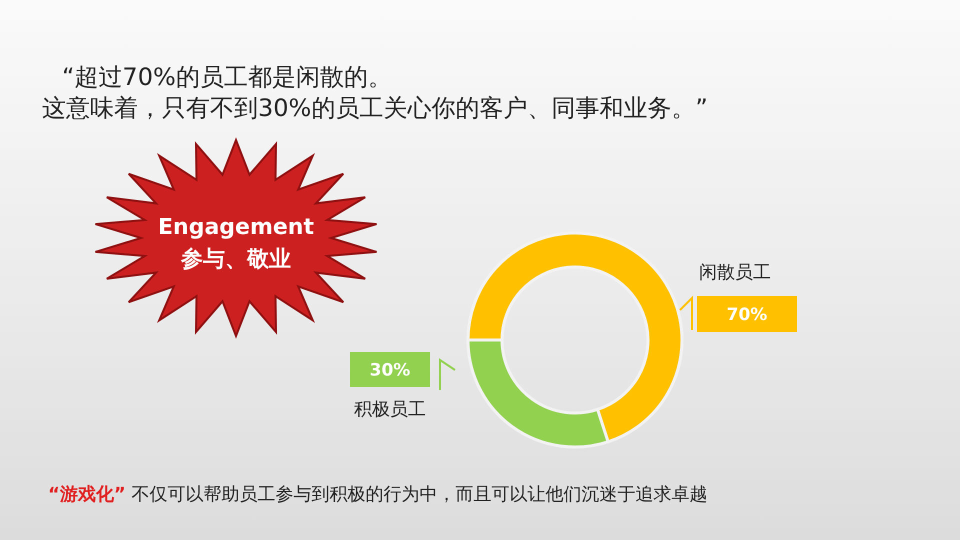  I want to click on subtitle: 这意味着，只有不到30%的员工关心你的客户、同事和业务。”, so click(375, 108).